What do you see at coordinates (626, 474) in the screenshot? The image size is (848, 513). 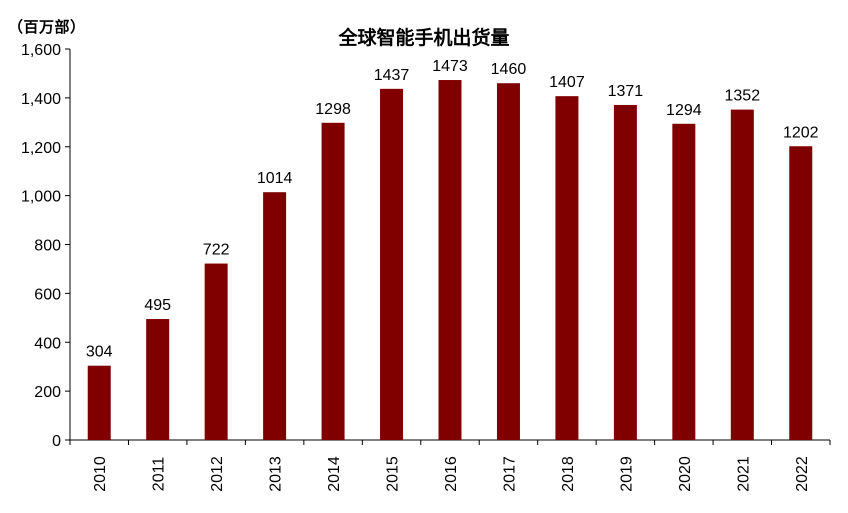 I see `category-label-2019: 2019` at bounding box center [626, 474].